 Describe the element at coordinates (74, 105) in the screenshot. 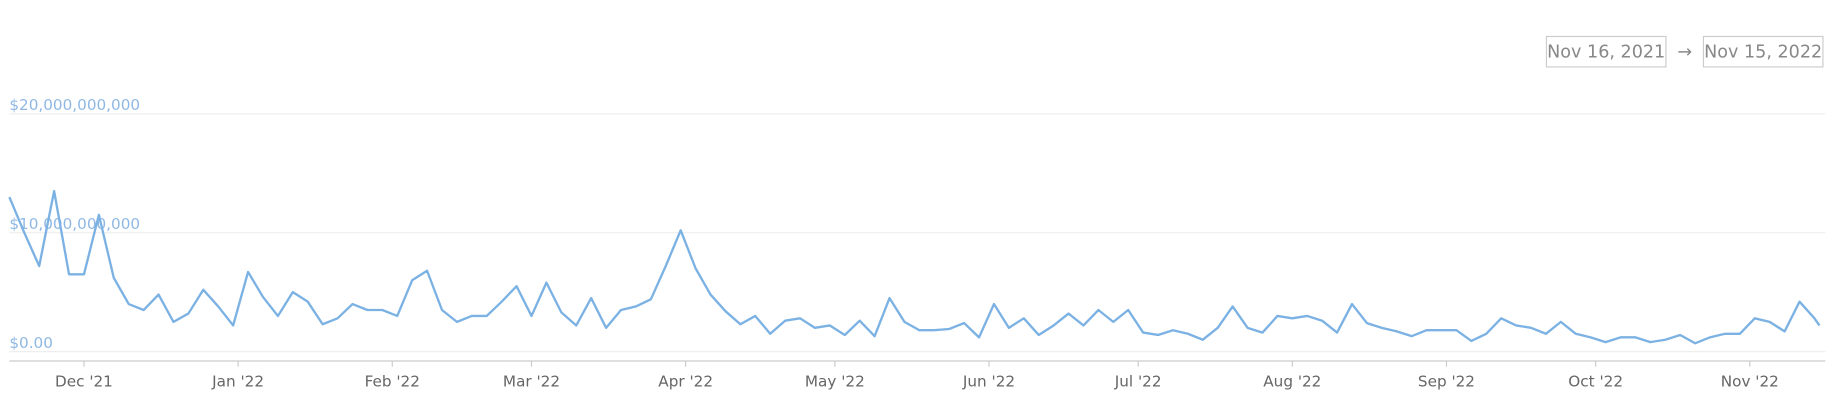

I see `y-tick-label: $20,000,000,000` at that location.